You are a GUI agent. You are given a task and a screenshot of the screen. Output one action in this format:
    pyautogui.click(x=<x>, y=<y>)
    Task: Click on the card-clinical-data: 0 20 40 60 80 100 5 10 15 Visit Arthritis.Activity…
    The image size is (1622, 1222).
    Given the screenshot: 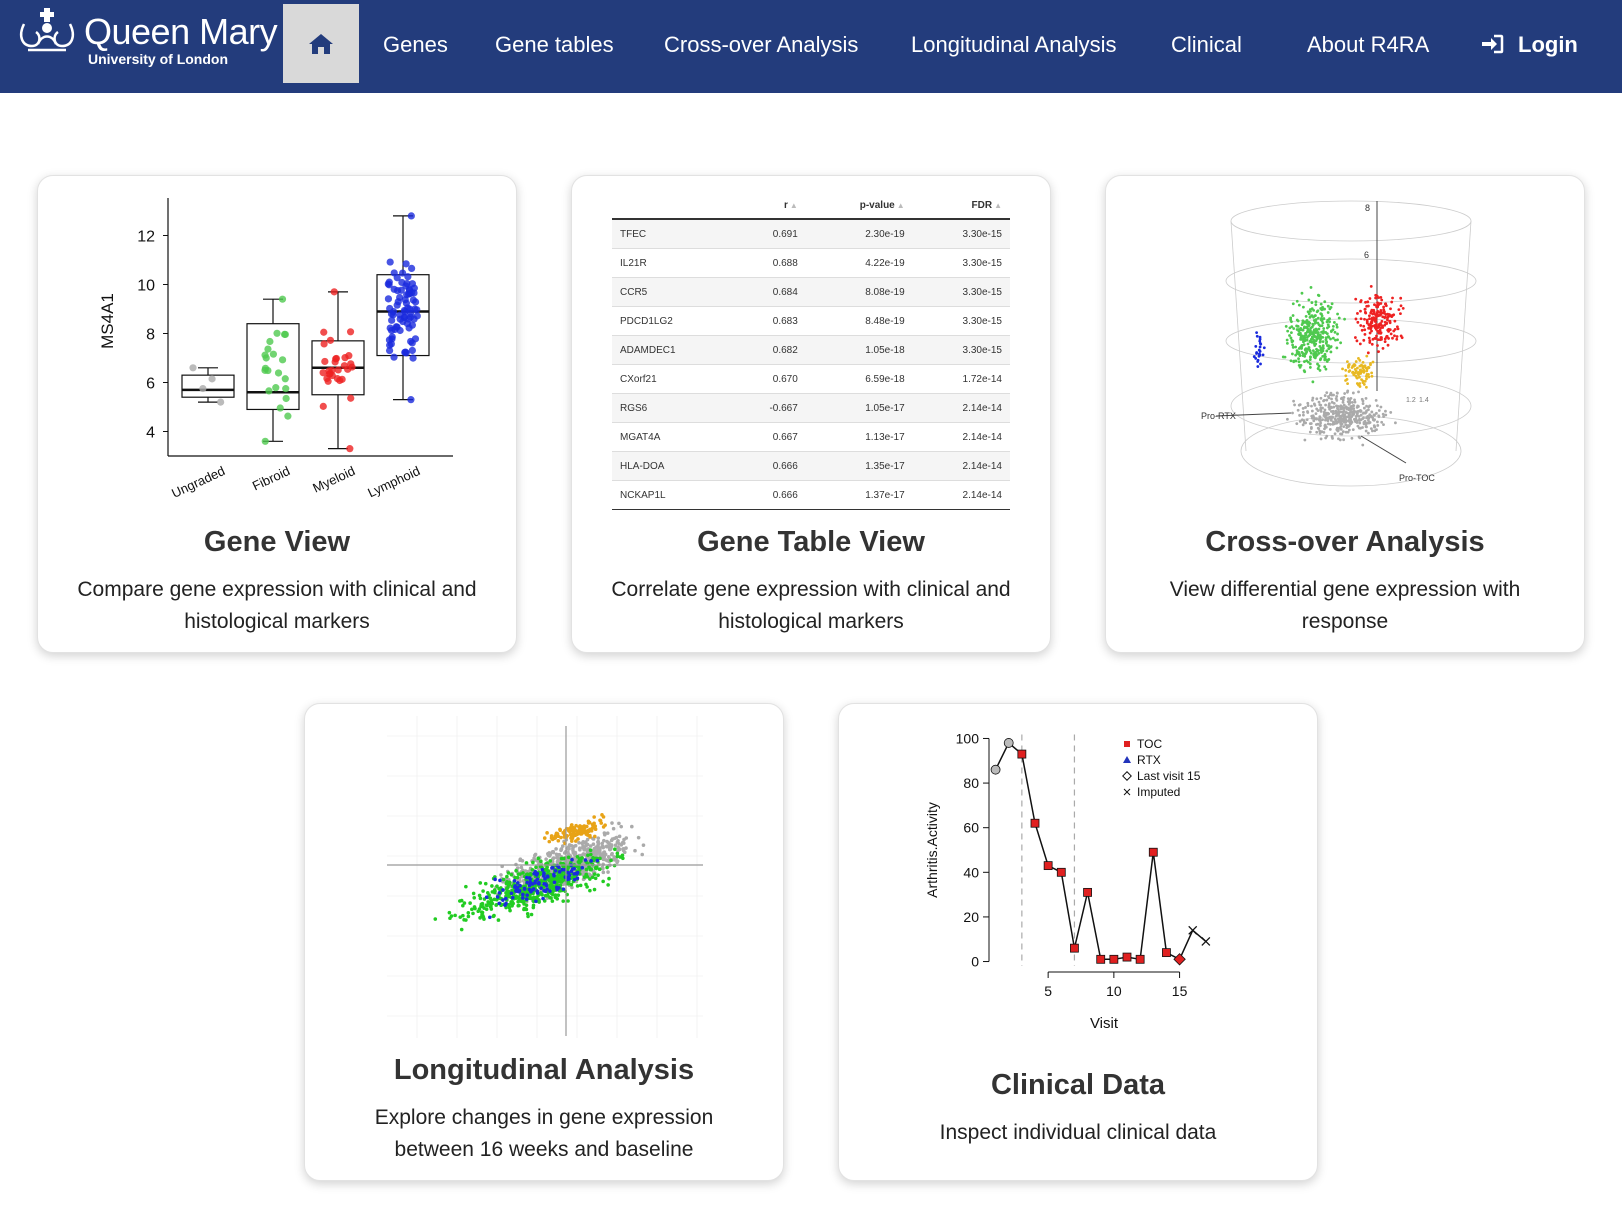 What is the action you would take?
    pyautogui.click(x=1078, y=942)
    